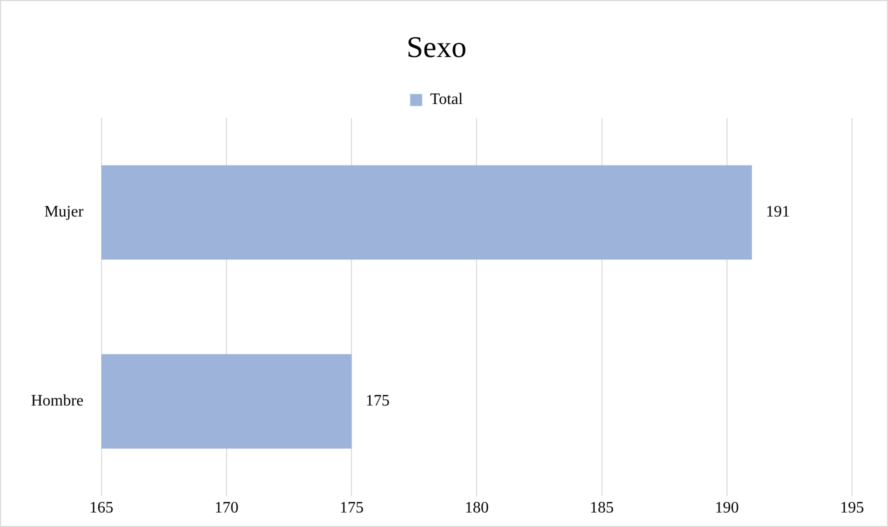 This screenshot has height=527, width=888. Describe the element at coordinates (447, 99) in the screenshot. I see `legend-label: Total` at that location.